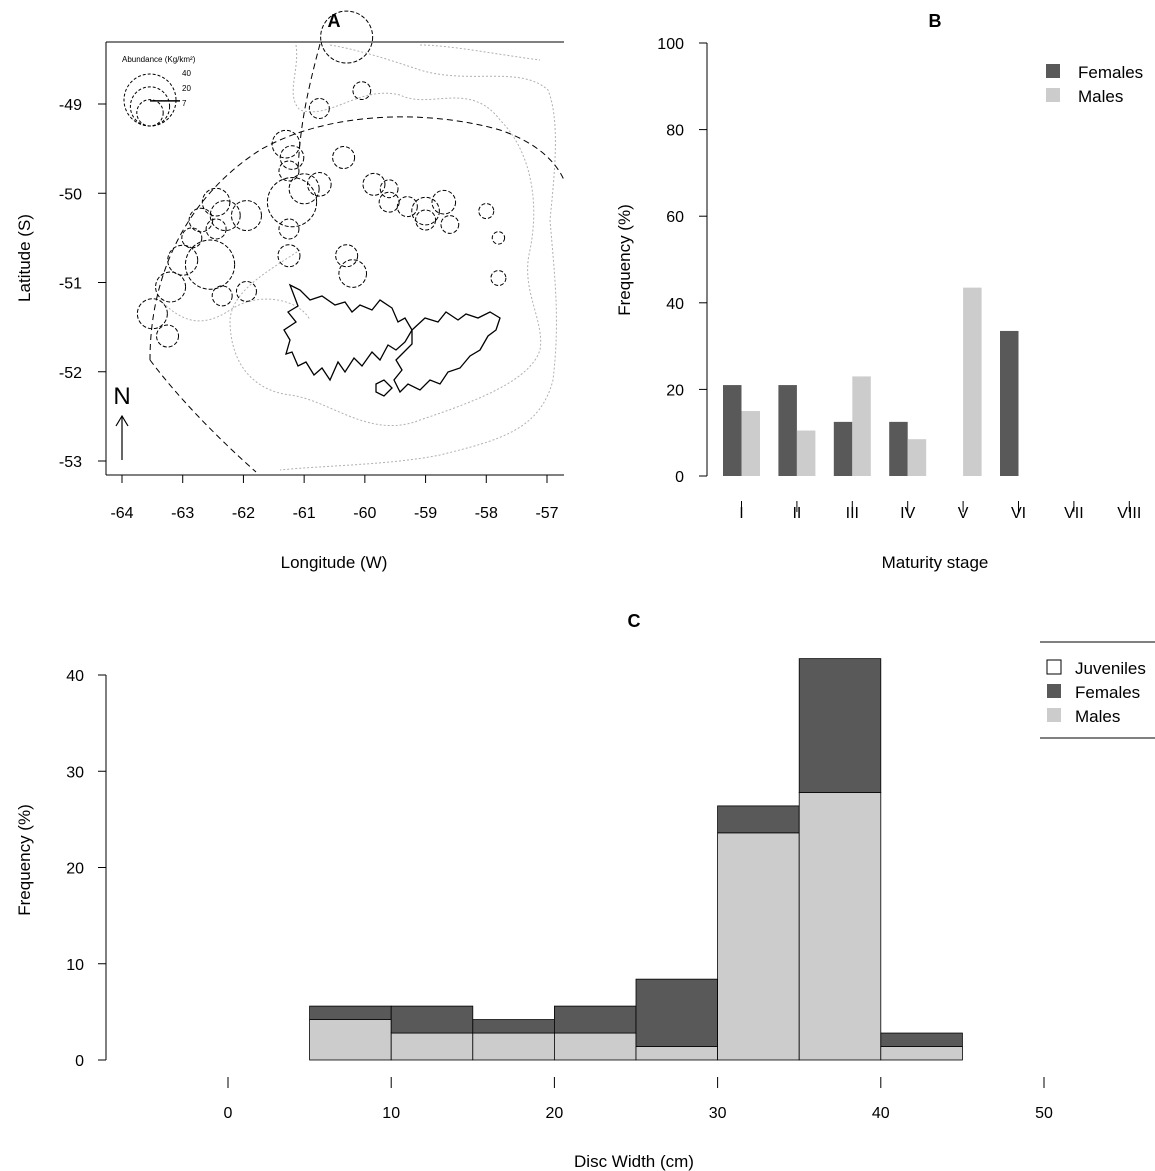 This screenshot has height=1171, width=1155. I want to click on legend-label-juveniles: Juveniles, so click(1110, 668).